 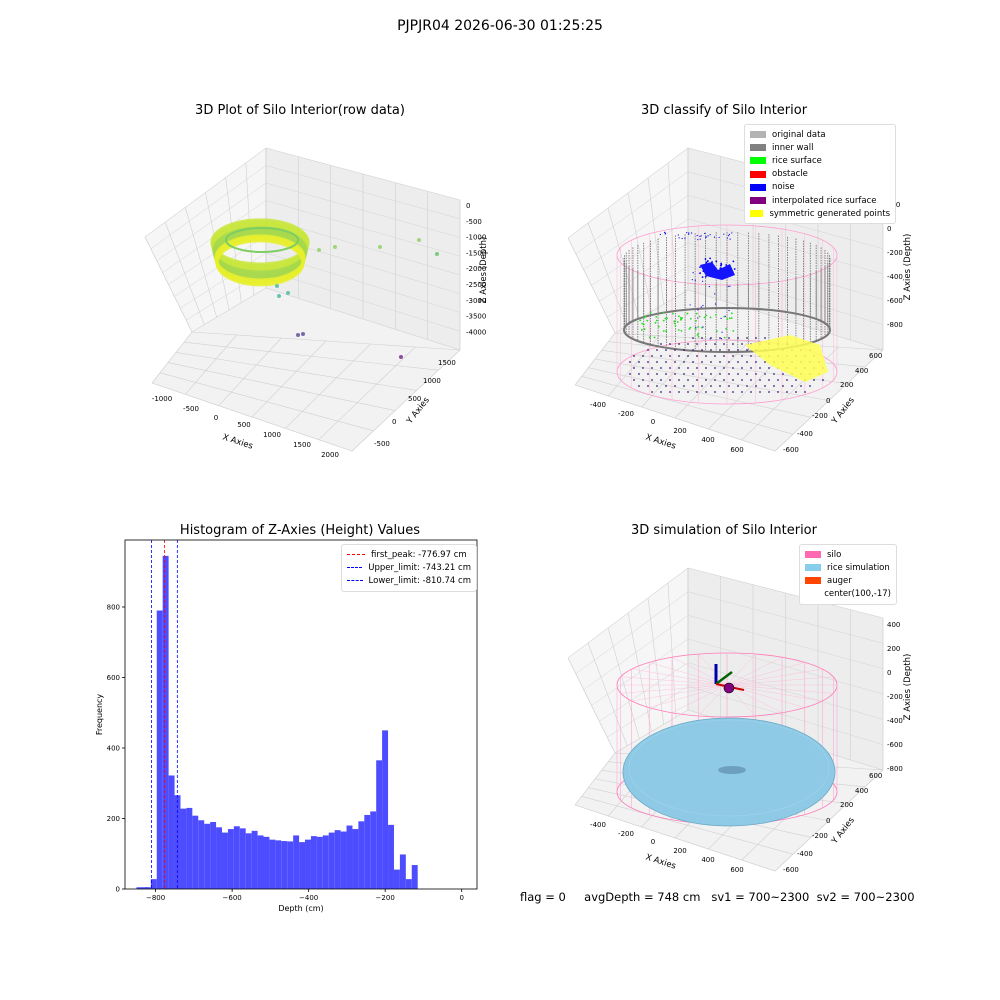 I want to click on legend-entry: auger, so click(x=848, y=580).